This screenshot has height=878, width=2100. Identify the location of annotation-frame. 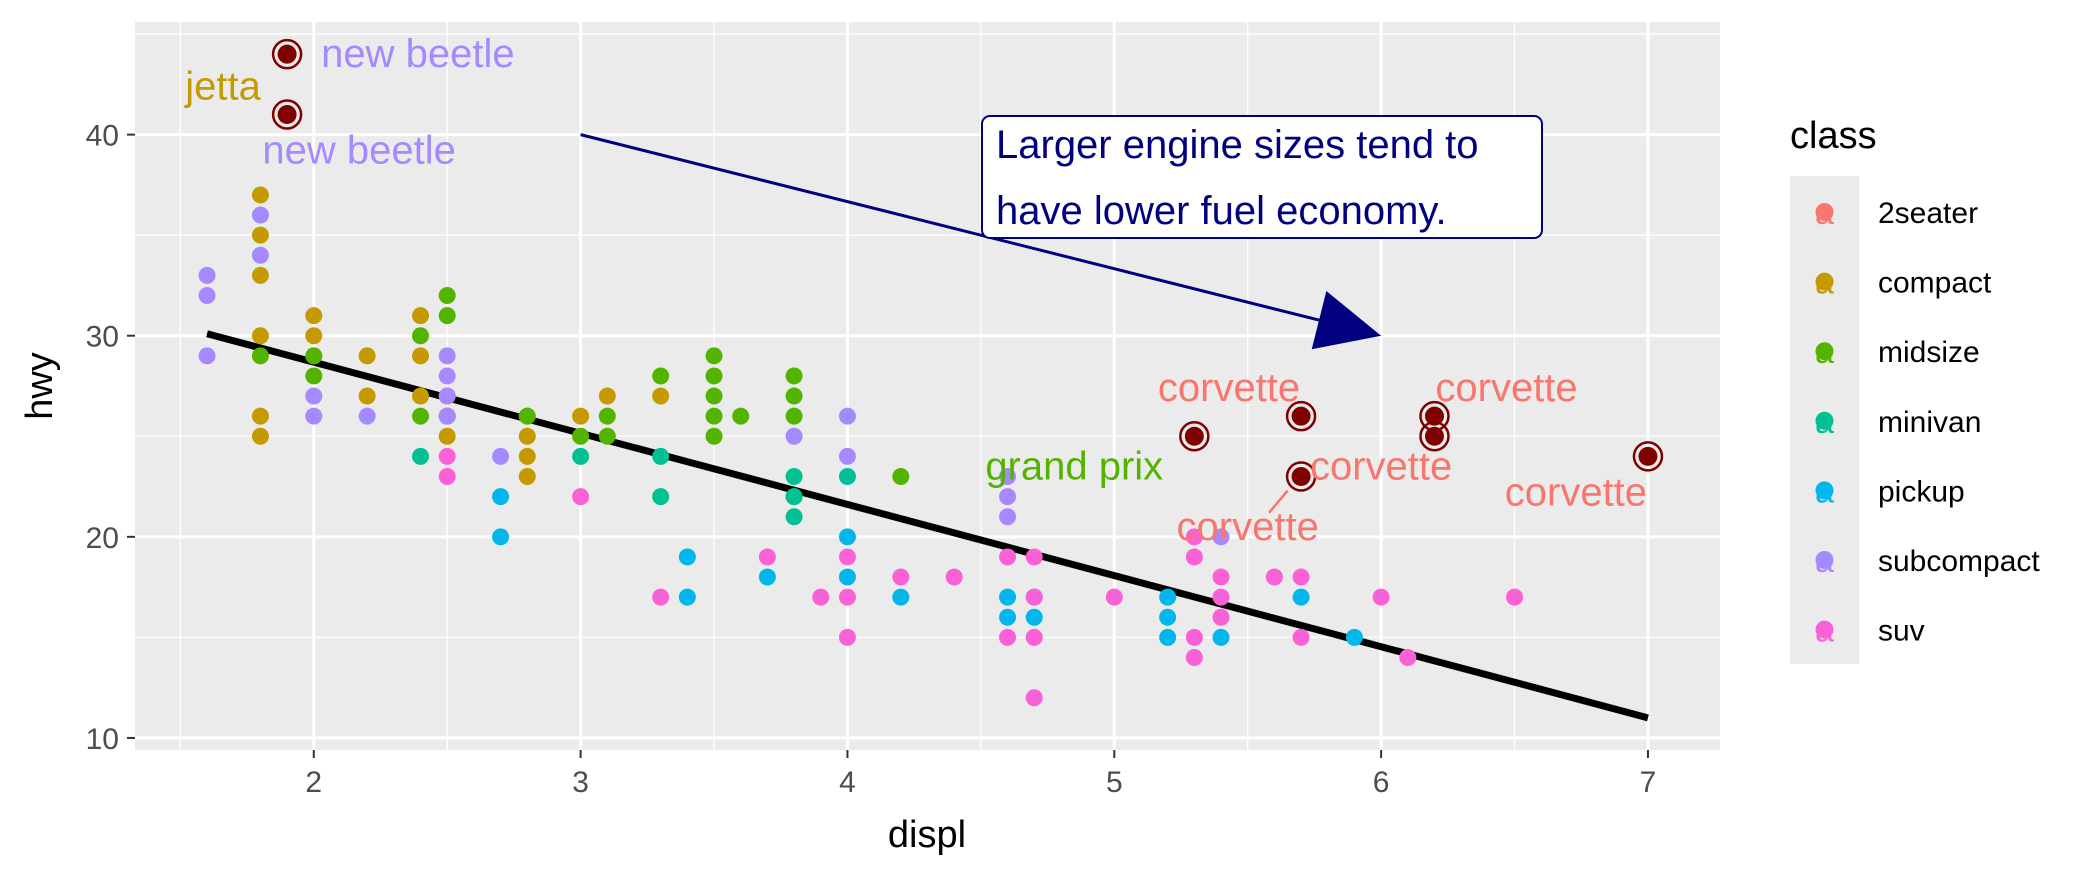
(1262, 177).